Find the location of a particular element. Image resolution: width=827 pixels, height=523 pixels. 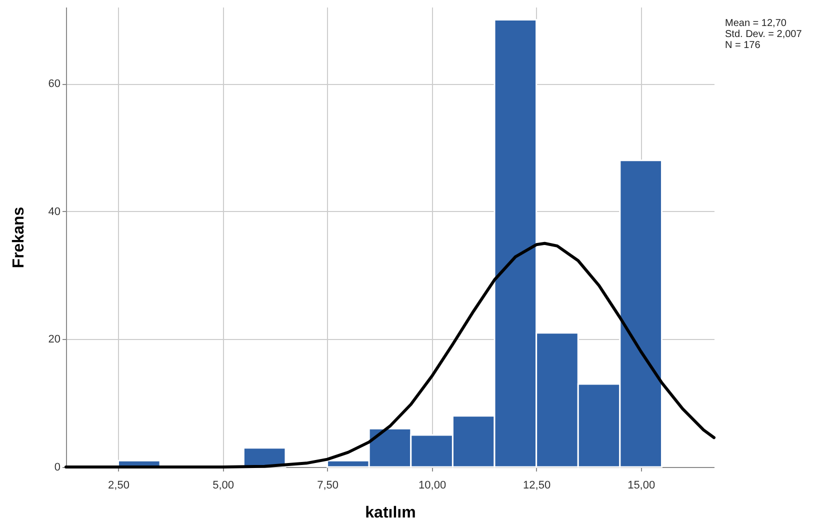

y-tick-label: 0 is located at coordinates (57, 468).